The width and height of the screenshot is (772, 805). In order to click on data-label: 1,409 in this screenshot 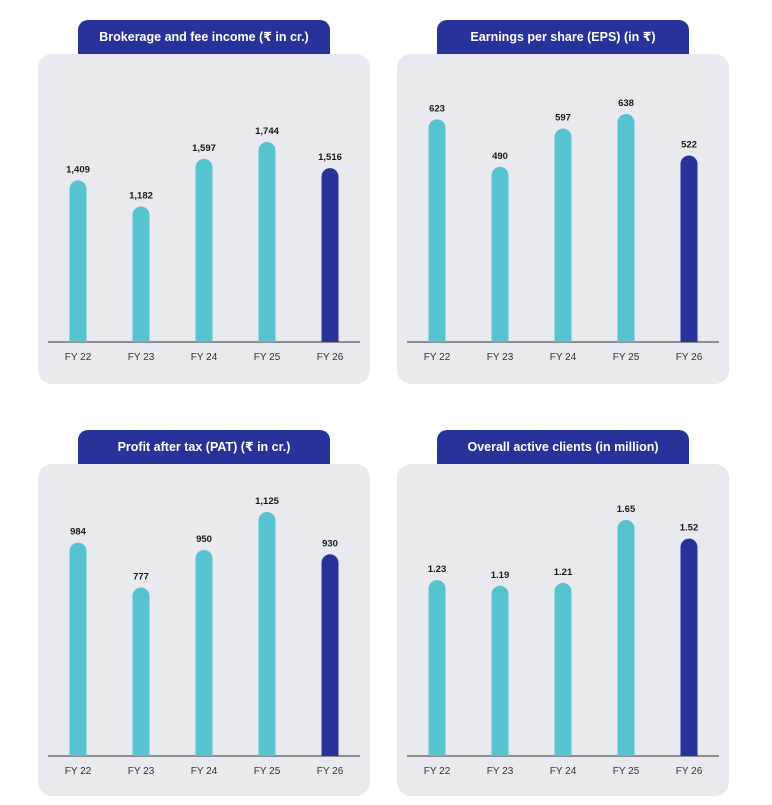, I will do `click(78, 169)`.